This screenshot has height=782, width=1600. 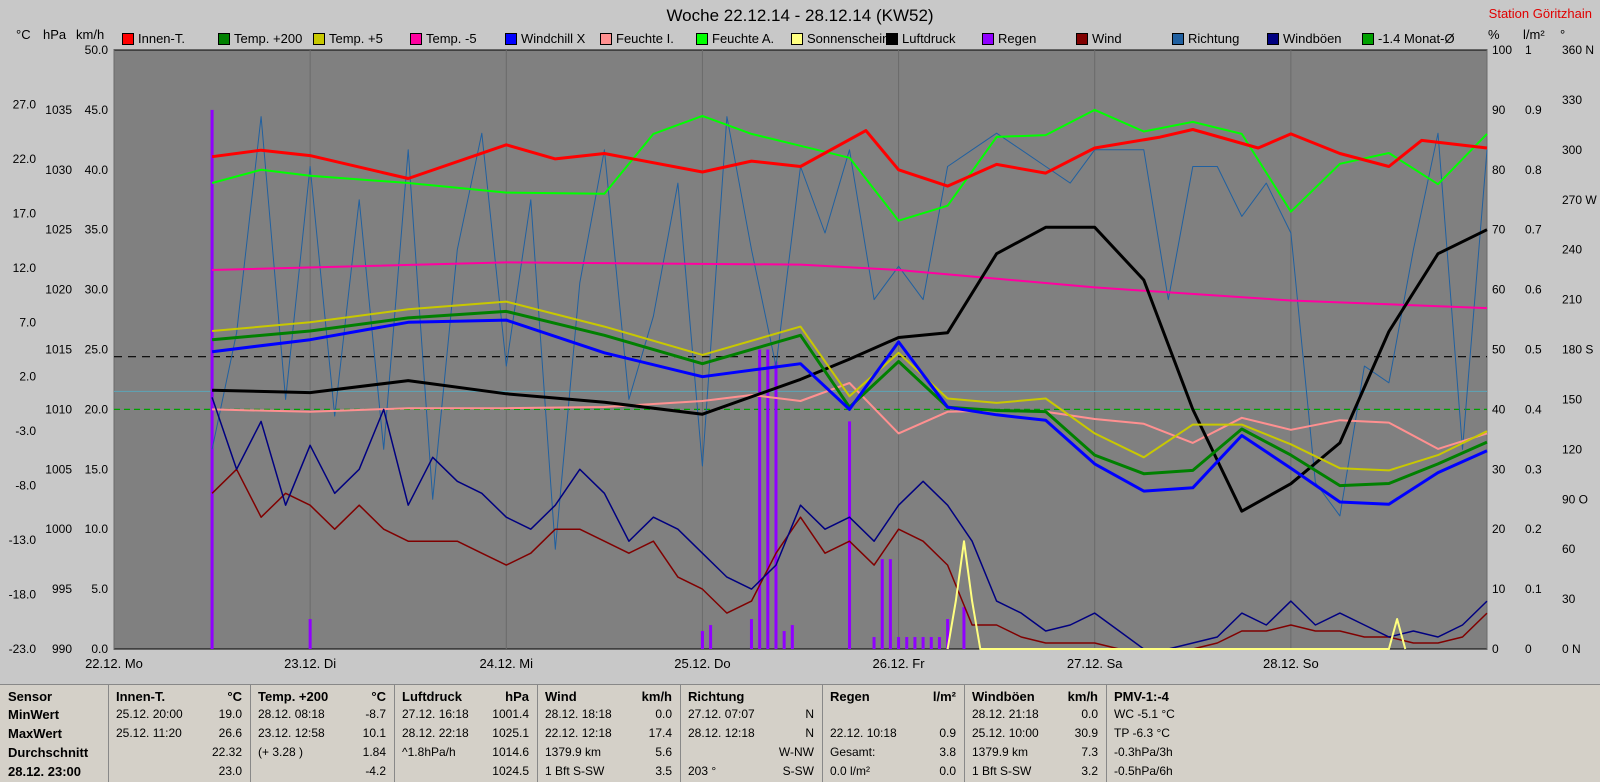 I want to click on legend-label: Regen, so click(x=1017, y=38).